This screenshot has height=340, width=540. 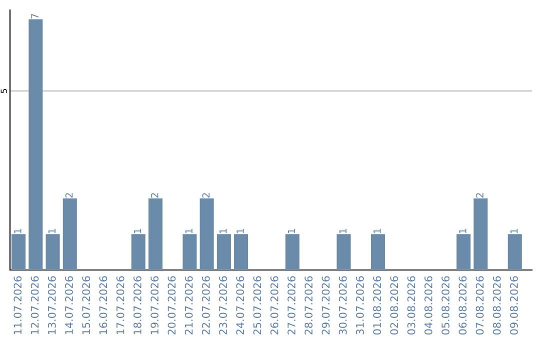 I want to click on x-tick-label: 14.07.2026, so click(x=69, y=305).